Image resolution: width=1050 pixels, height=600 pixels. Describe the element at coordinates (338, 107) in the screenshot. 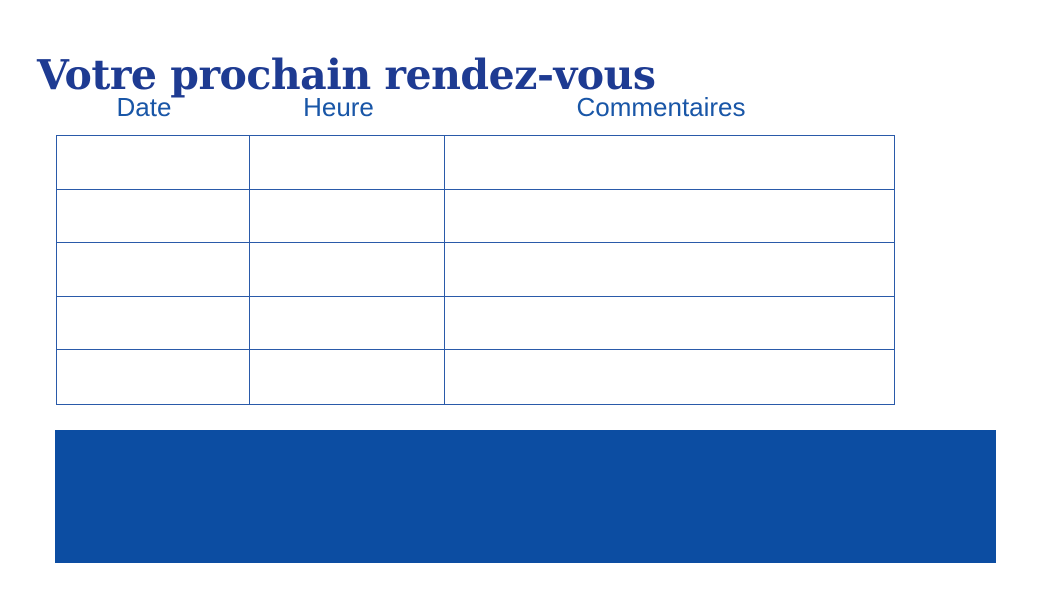

I see `column-header-heure: Heure` at that location.